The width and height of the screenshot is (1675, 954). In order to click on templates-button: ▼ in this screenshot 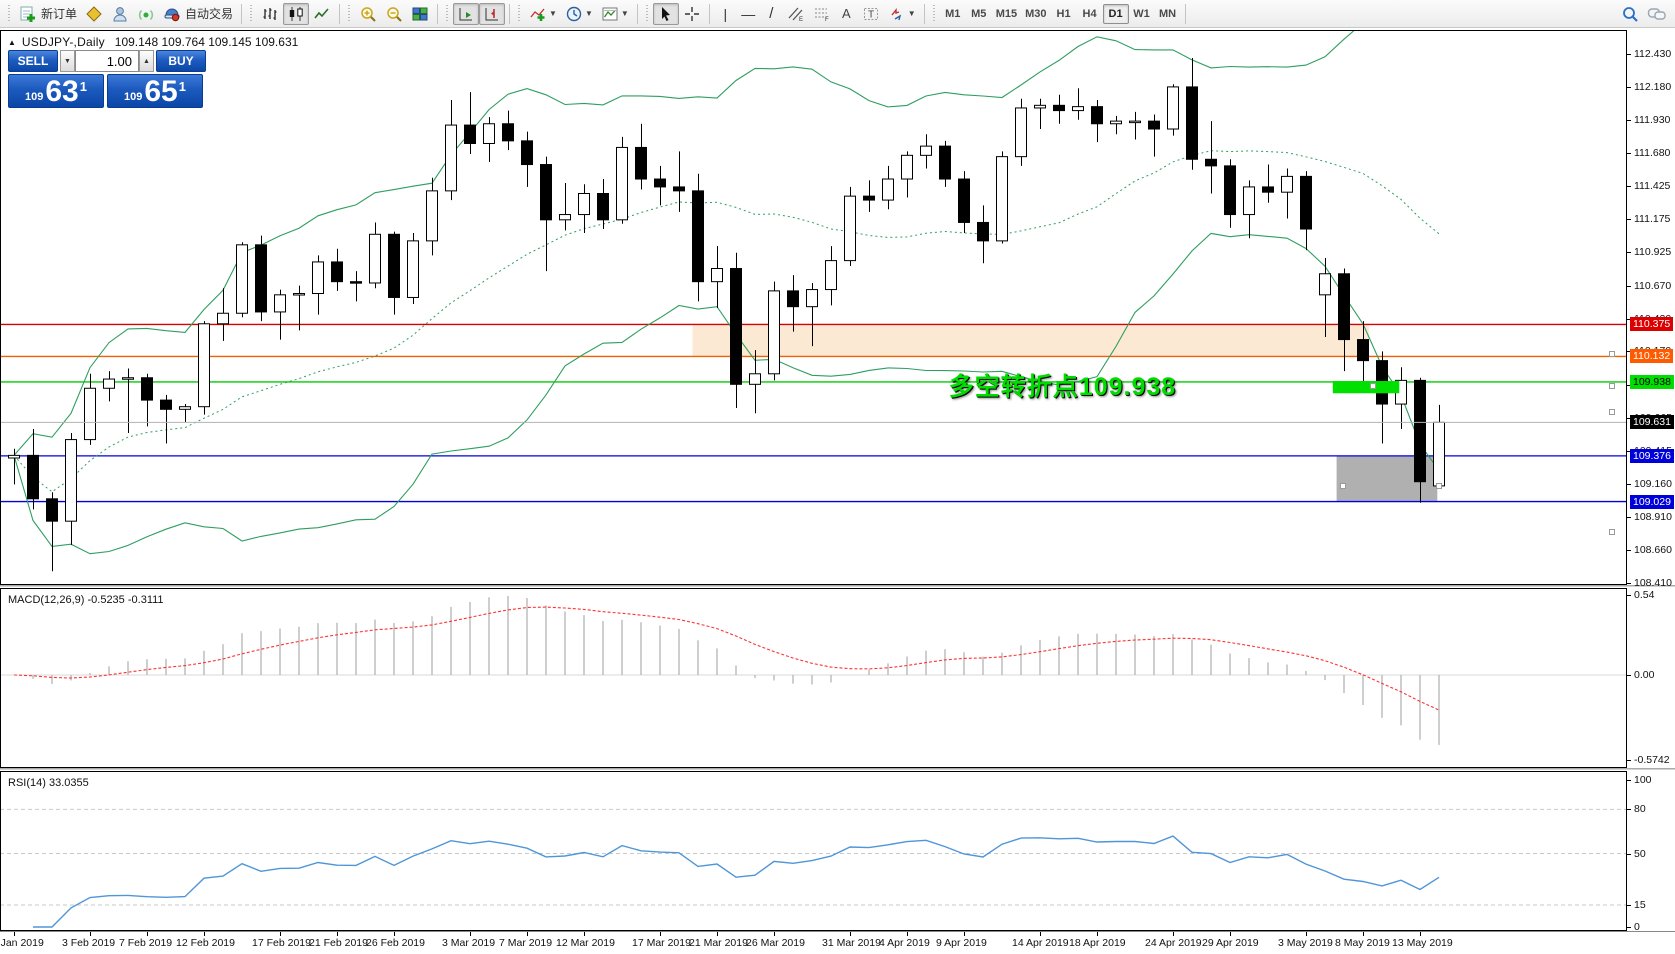, I will do `click(615, 14)`.